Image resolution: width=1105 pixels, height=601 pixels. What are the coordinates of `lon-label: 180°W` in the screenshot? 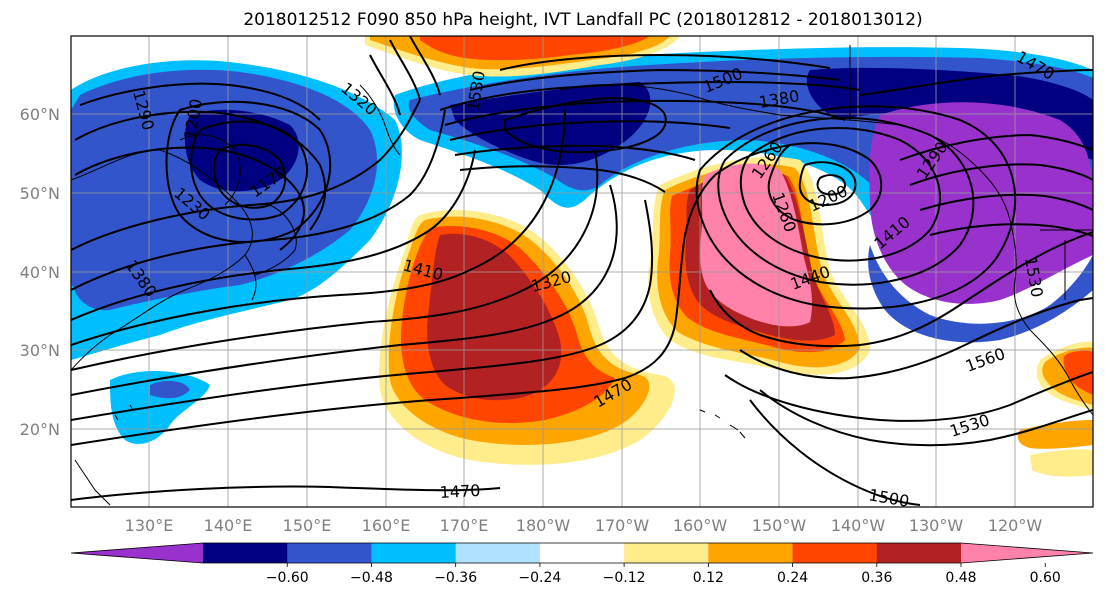 It's located at (543, 525).